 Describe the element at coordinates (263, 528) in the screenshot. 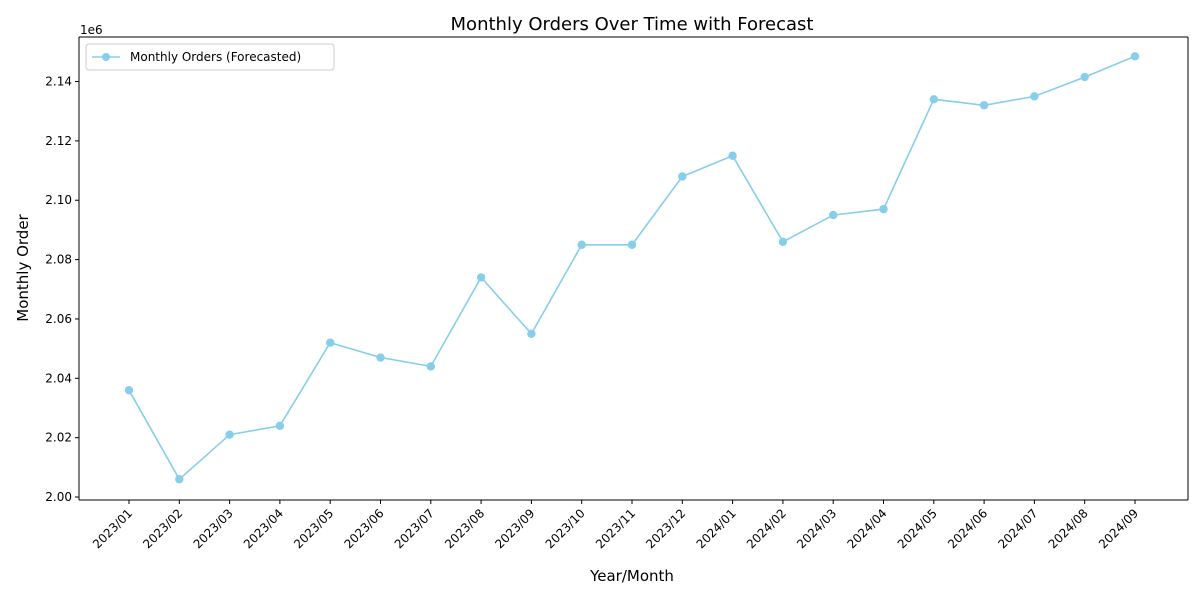

I see `x-tick-label: 2023/04` at that location.